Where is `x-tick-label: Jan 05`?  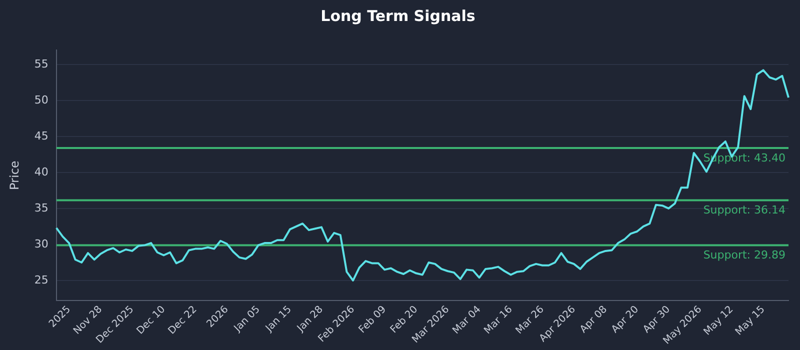
x-tick-label: Jan 05 is located at coordinates (247, 319).